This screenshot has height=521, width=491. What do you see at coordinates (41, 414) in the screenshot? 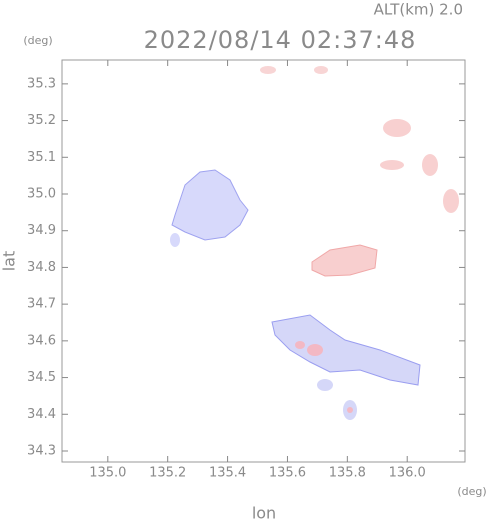
I see `y-tick-label: 34.4` at bounding box center [41, 414].